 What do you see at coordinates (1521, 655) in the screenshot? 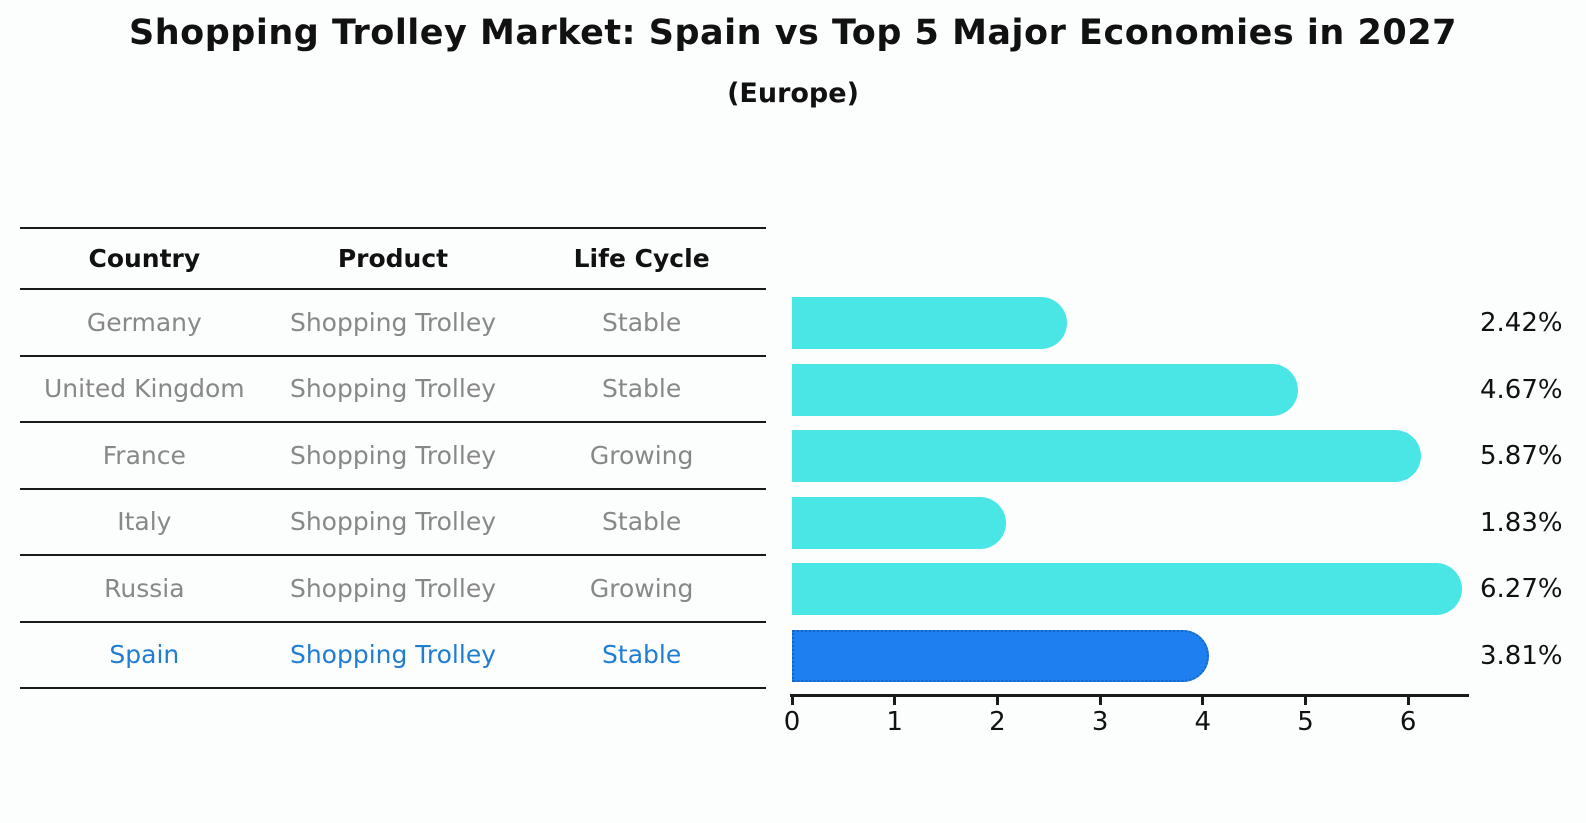
I see `value-label-spain: 3.81%` at bounding box center [1521, 655].